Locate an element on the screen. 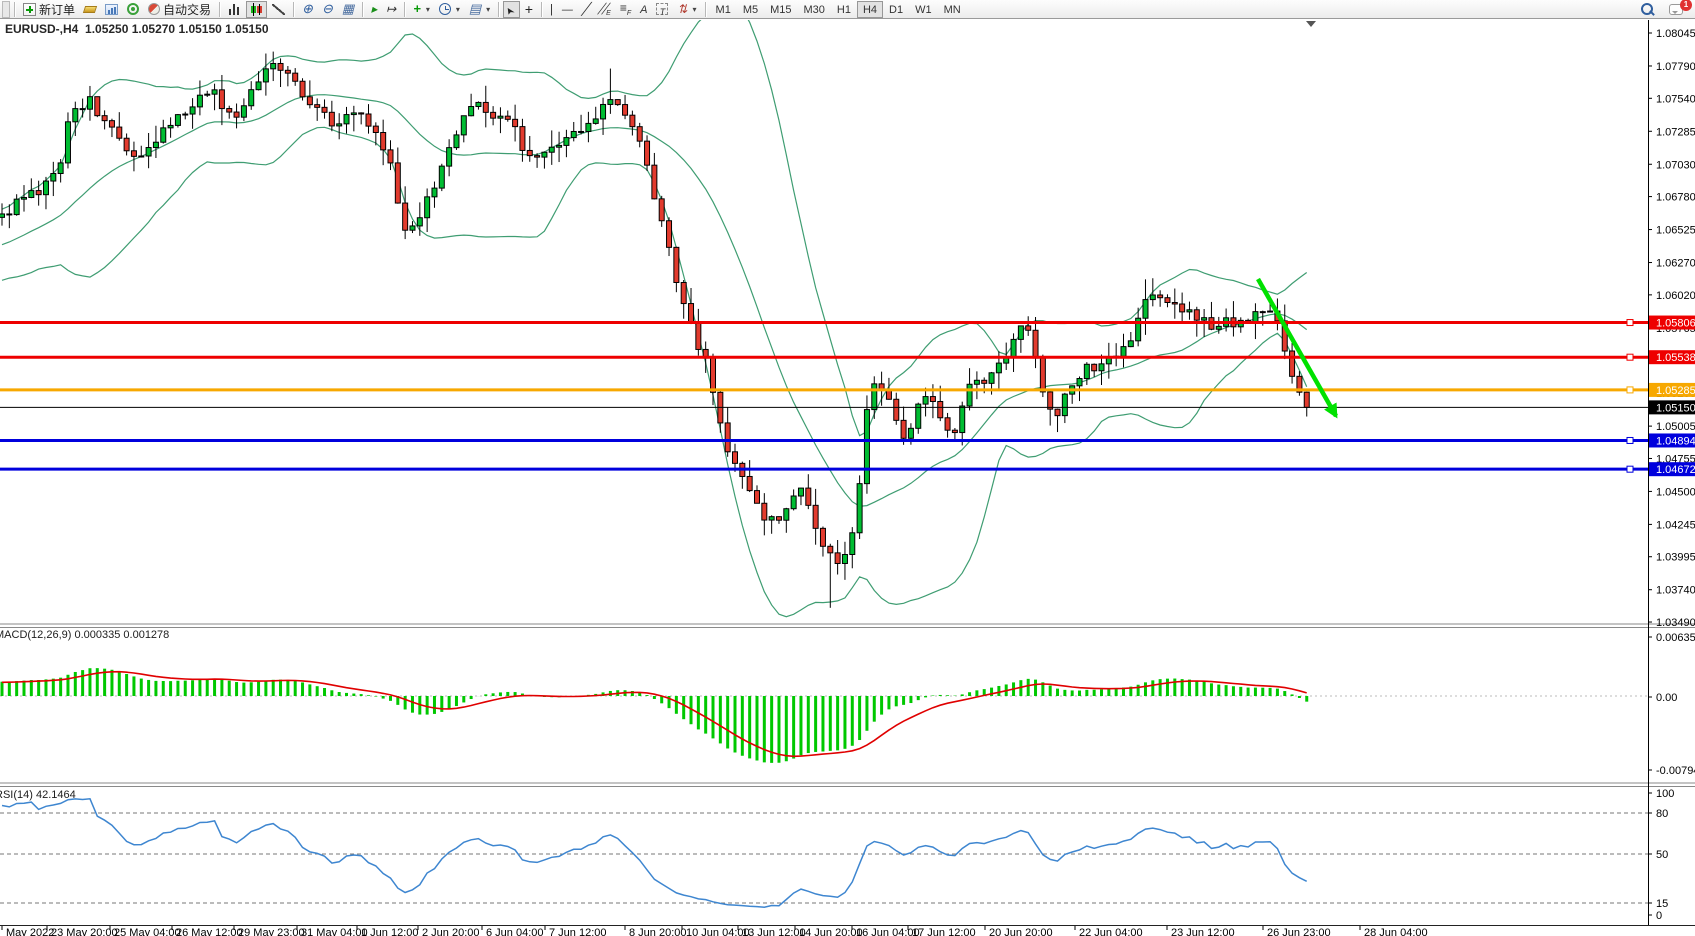 This screenshot has height=936, width=1695. trend-arrow is located at coordinates (1297, 348).